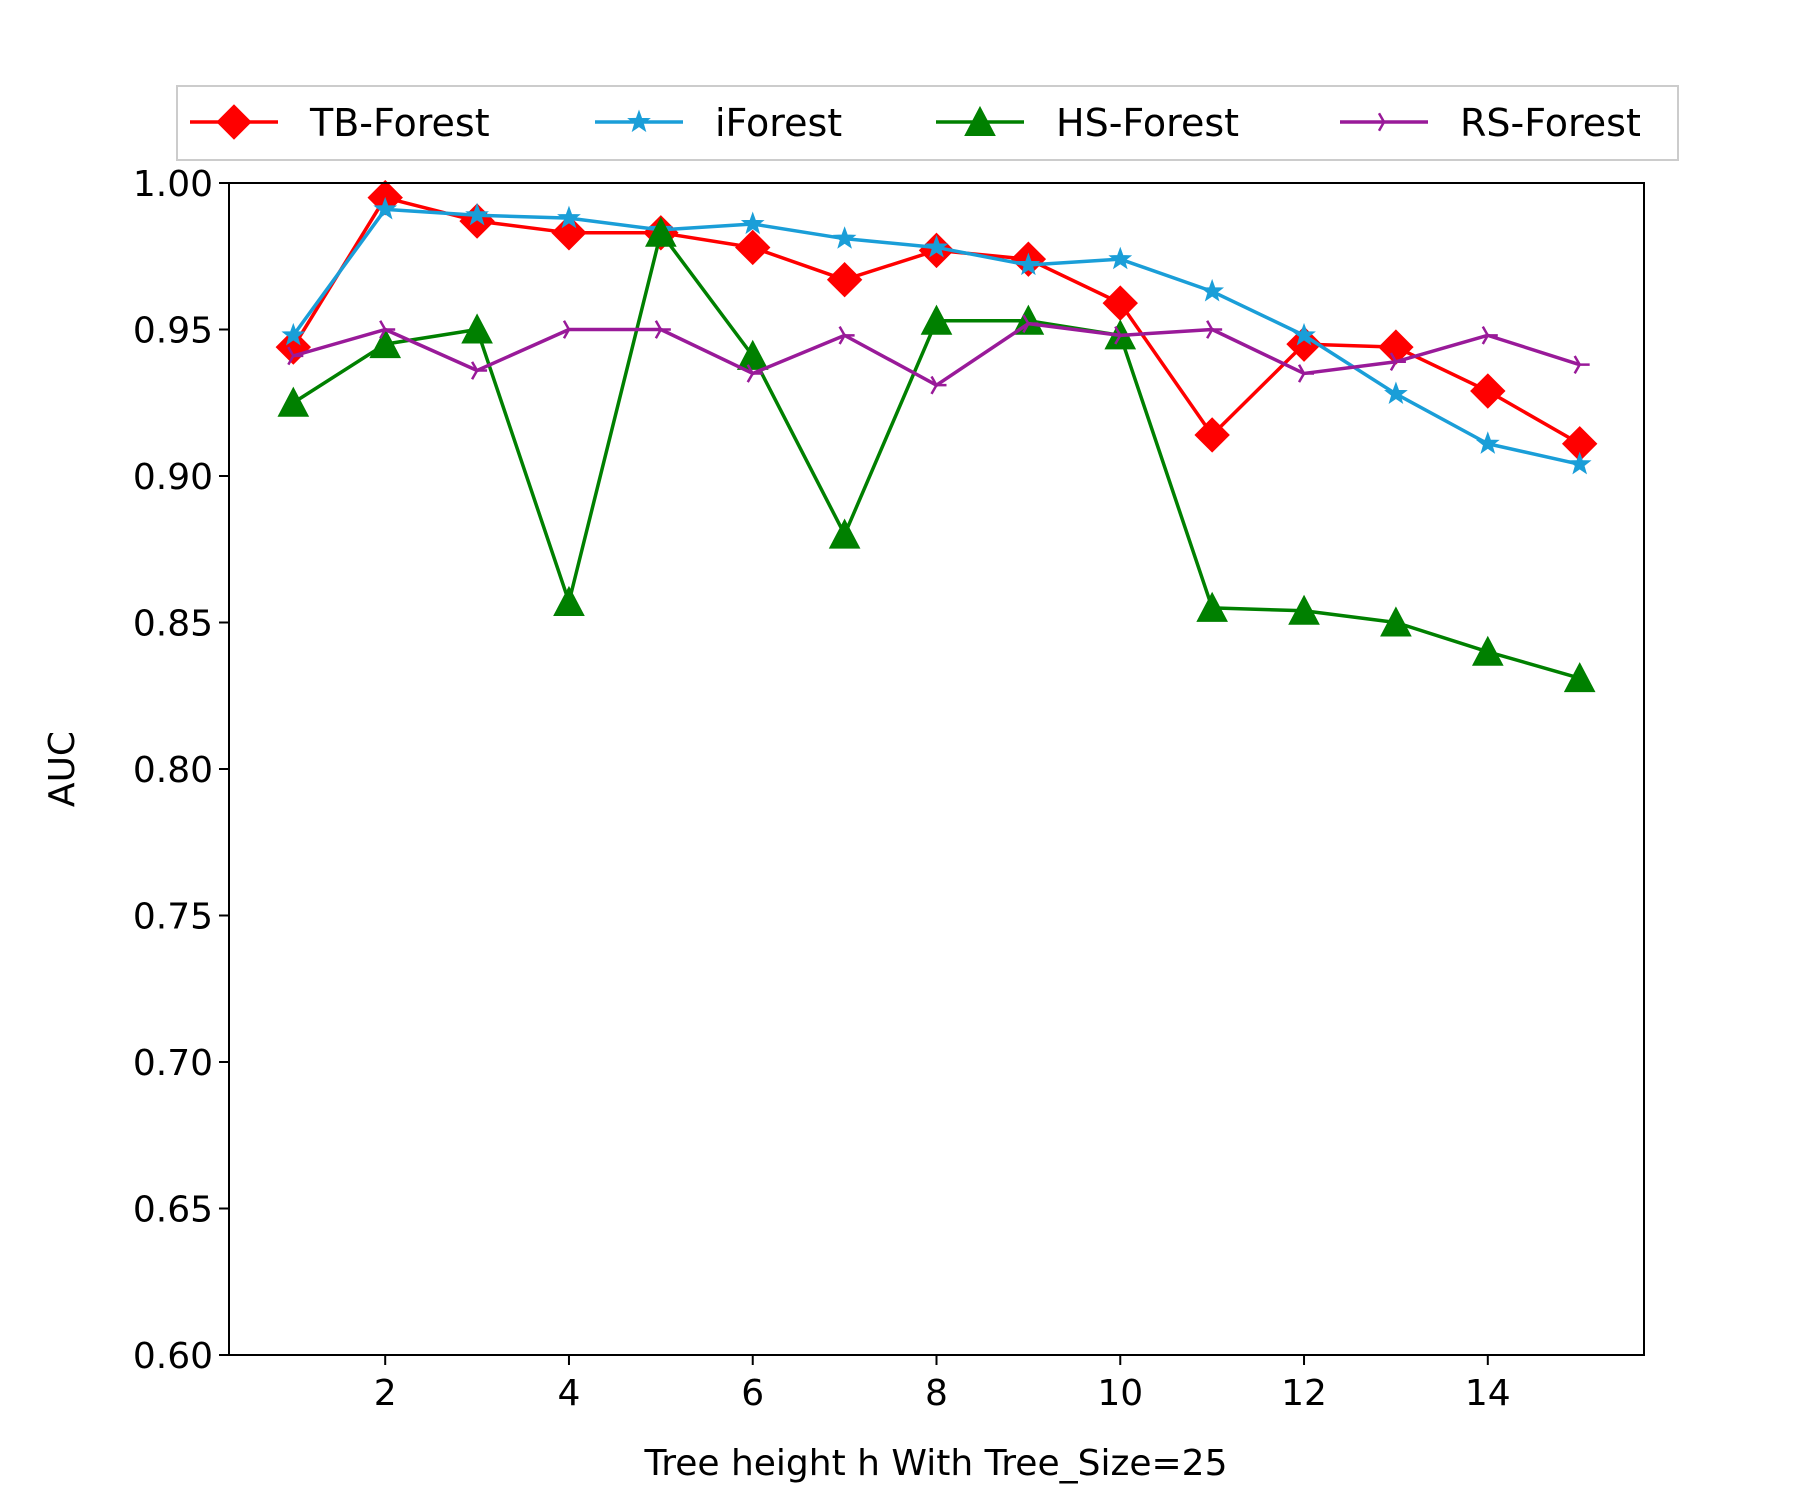 Image resolution: width=1800 pixels, height=1500 pixels. I want to click on legend: TB-Forest iForest HS-Forest RS-Forest, so click(927, 123).